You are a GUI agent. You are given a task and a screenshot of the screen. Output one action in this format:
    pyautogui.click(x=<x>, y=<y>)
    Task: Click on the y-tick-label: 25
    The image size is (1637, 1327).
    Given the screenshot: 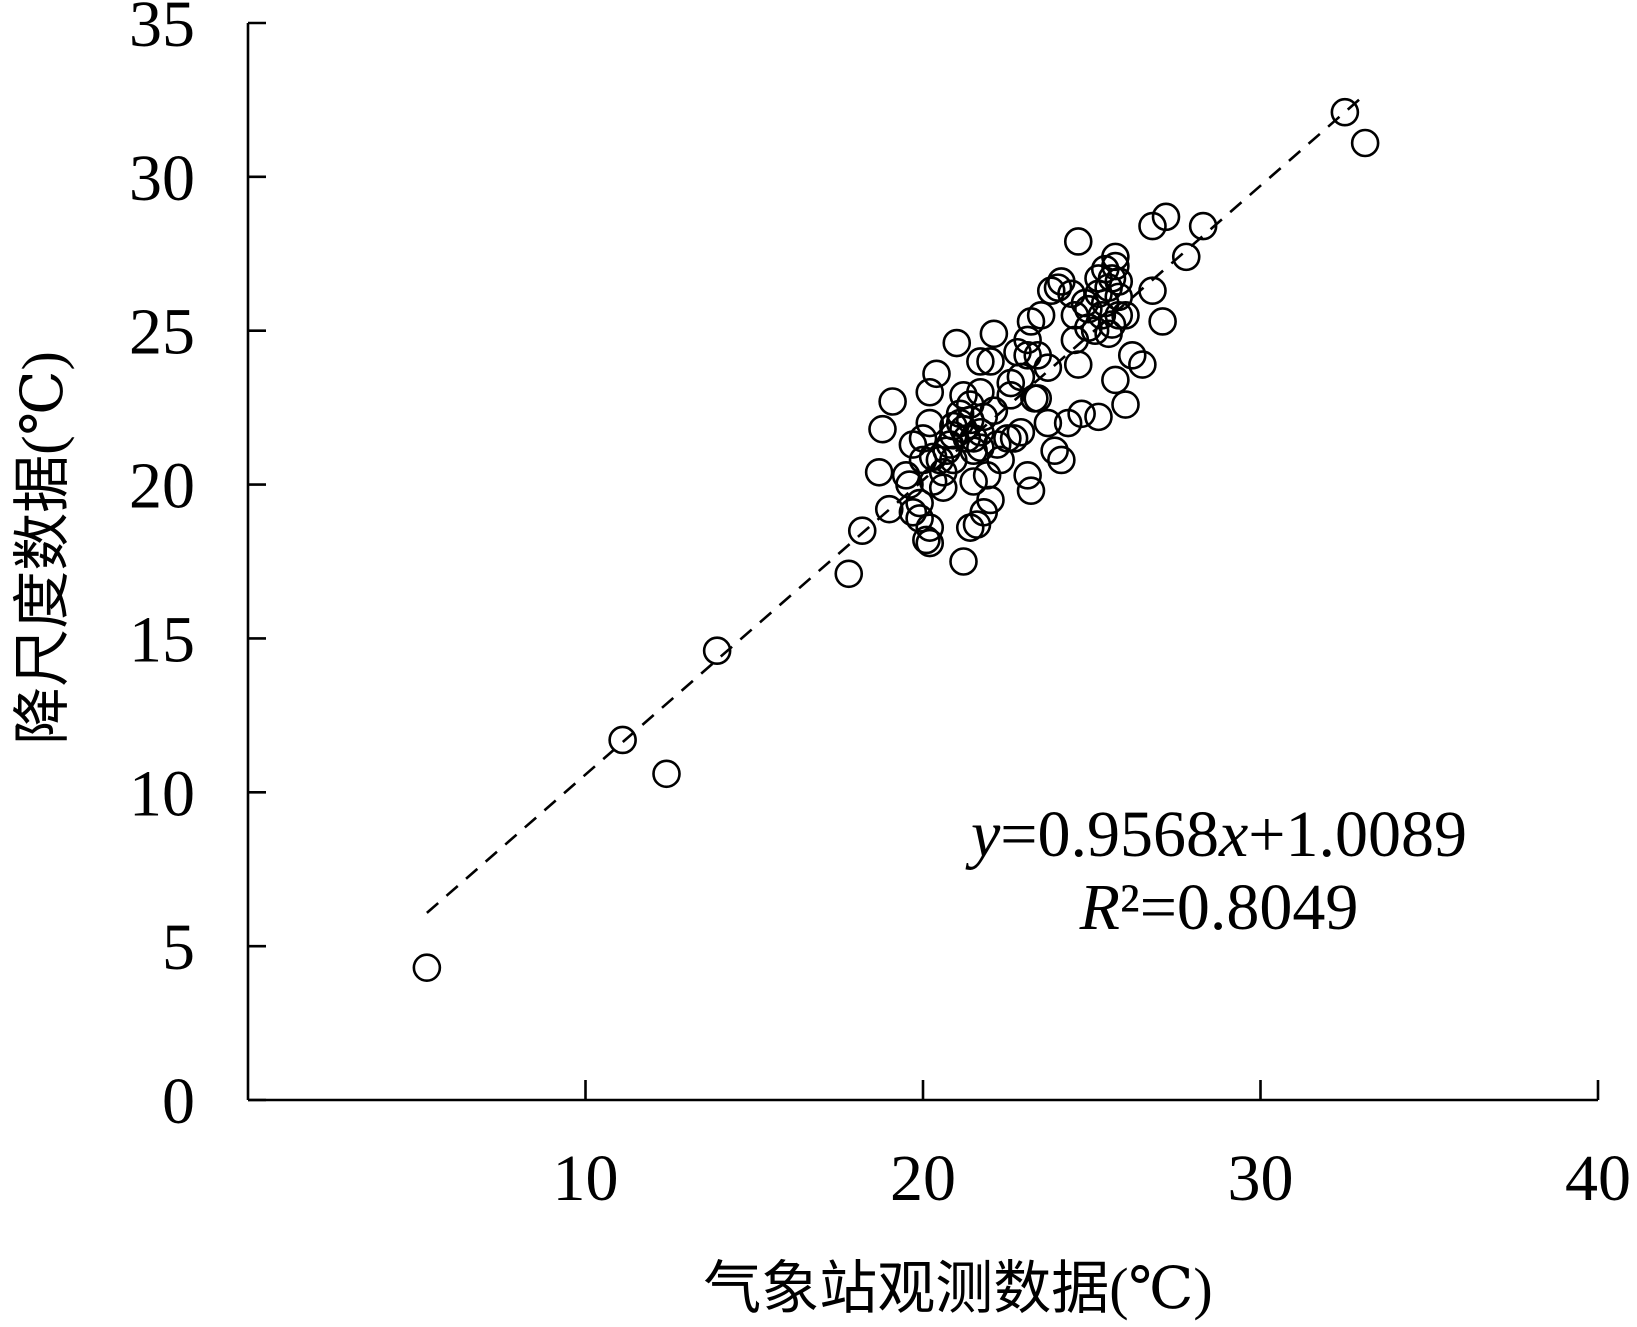 What is the action you would take?
    pyautogui.click(x=162, y=332)
    